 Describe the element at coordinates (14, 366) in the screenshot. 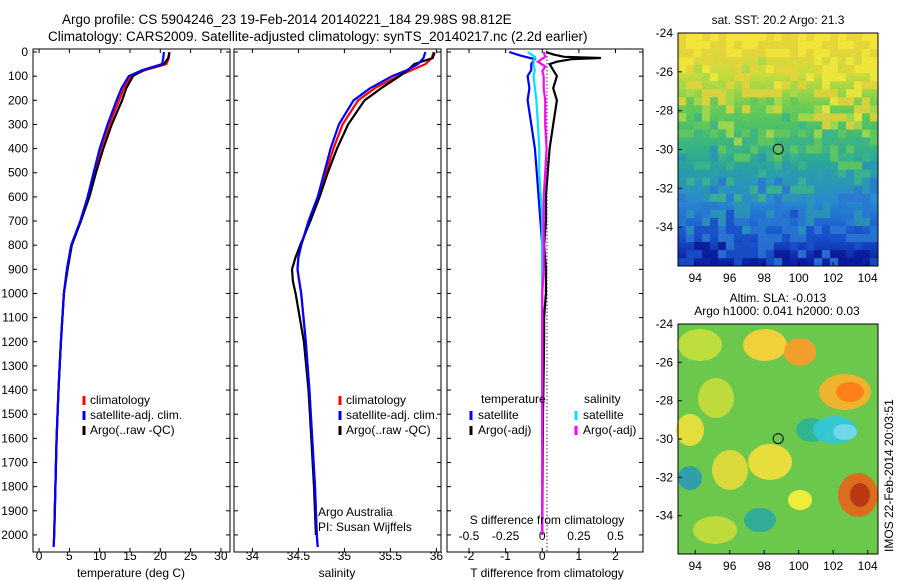

I see `depth-tick-label: 1300` at that location.